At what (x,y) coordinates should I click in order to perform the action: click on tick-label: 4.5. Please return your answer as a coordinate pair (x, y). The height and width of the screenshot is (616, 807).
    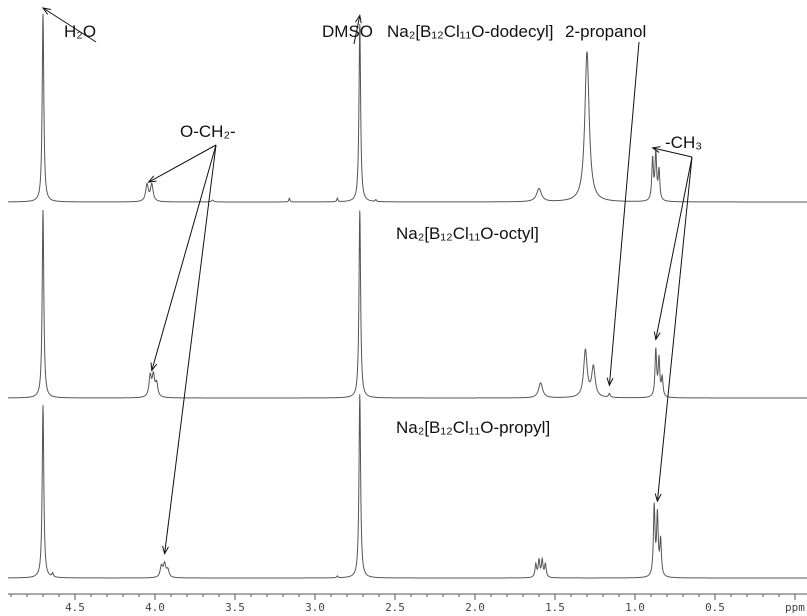
    Looking at the image, I should click on (75, 607).